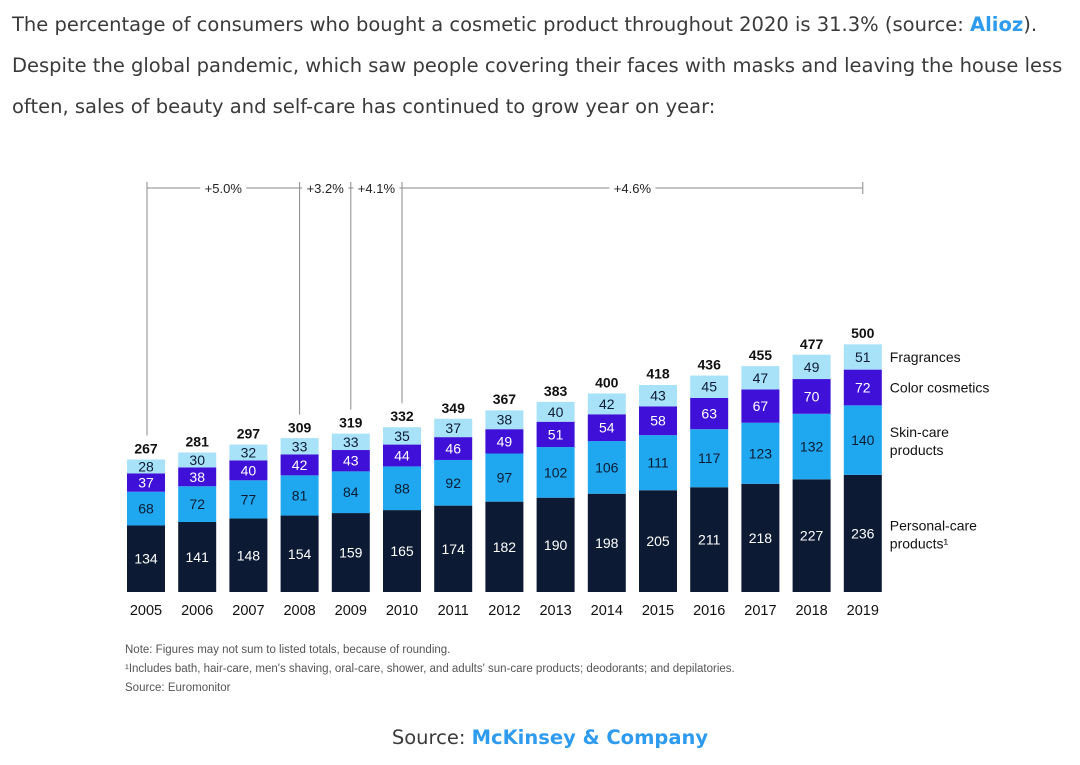 The height and width of the screenshot is (765, 1080). Describe the element at coordinates (197, 477) in the screenshot. I see `data-label-2006-2: 38` at that location.